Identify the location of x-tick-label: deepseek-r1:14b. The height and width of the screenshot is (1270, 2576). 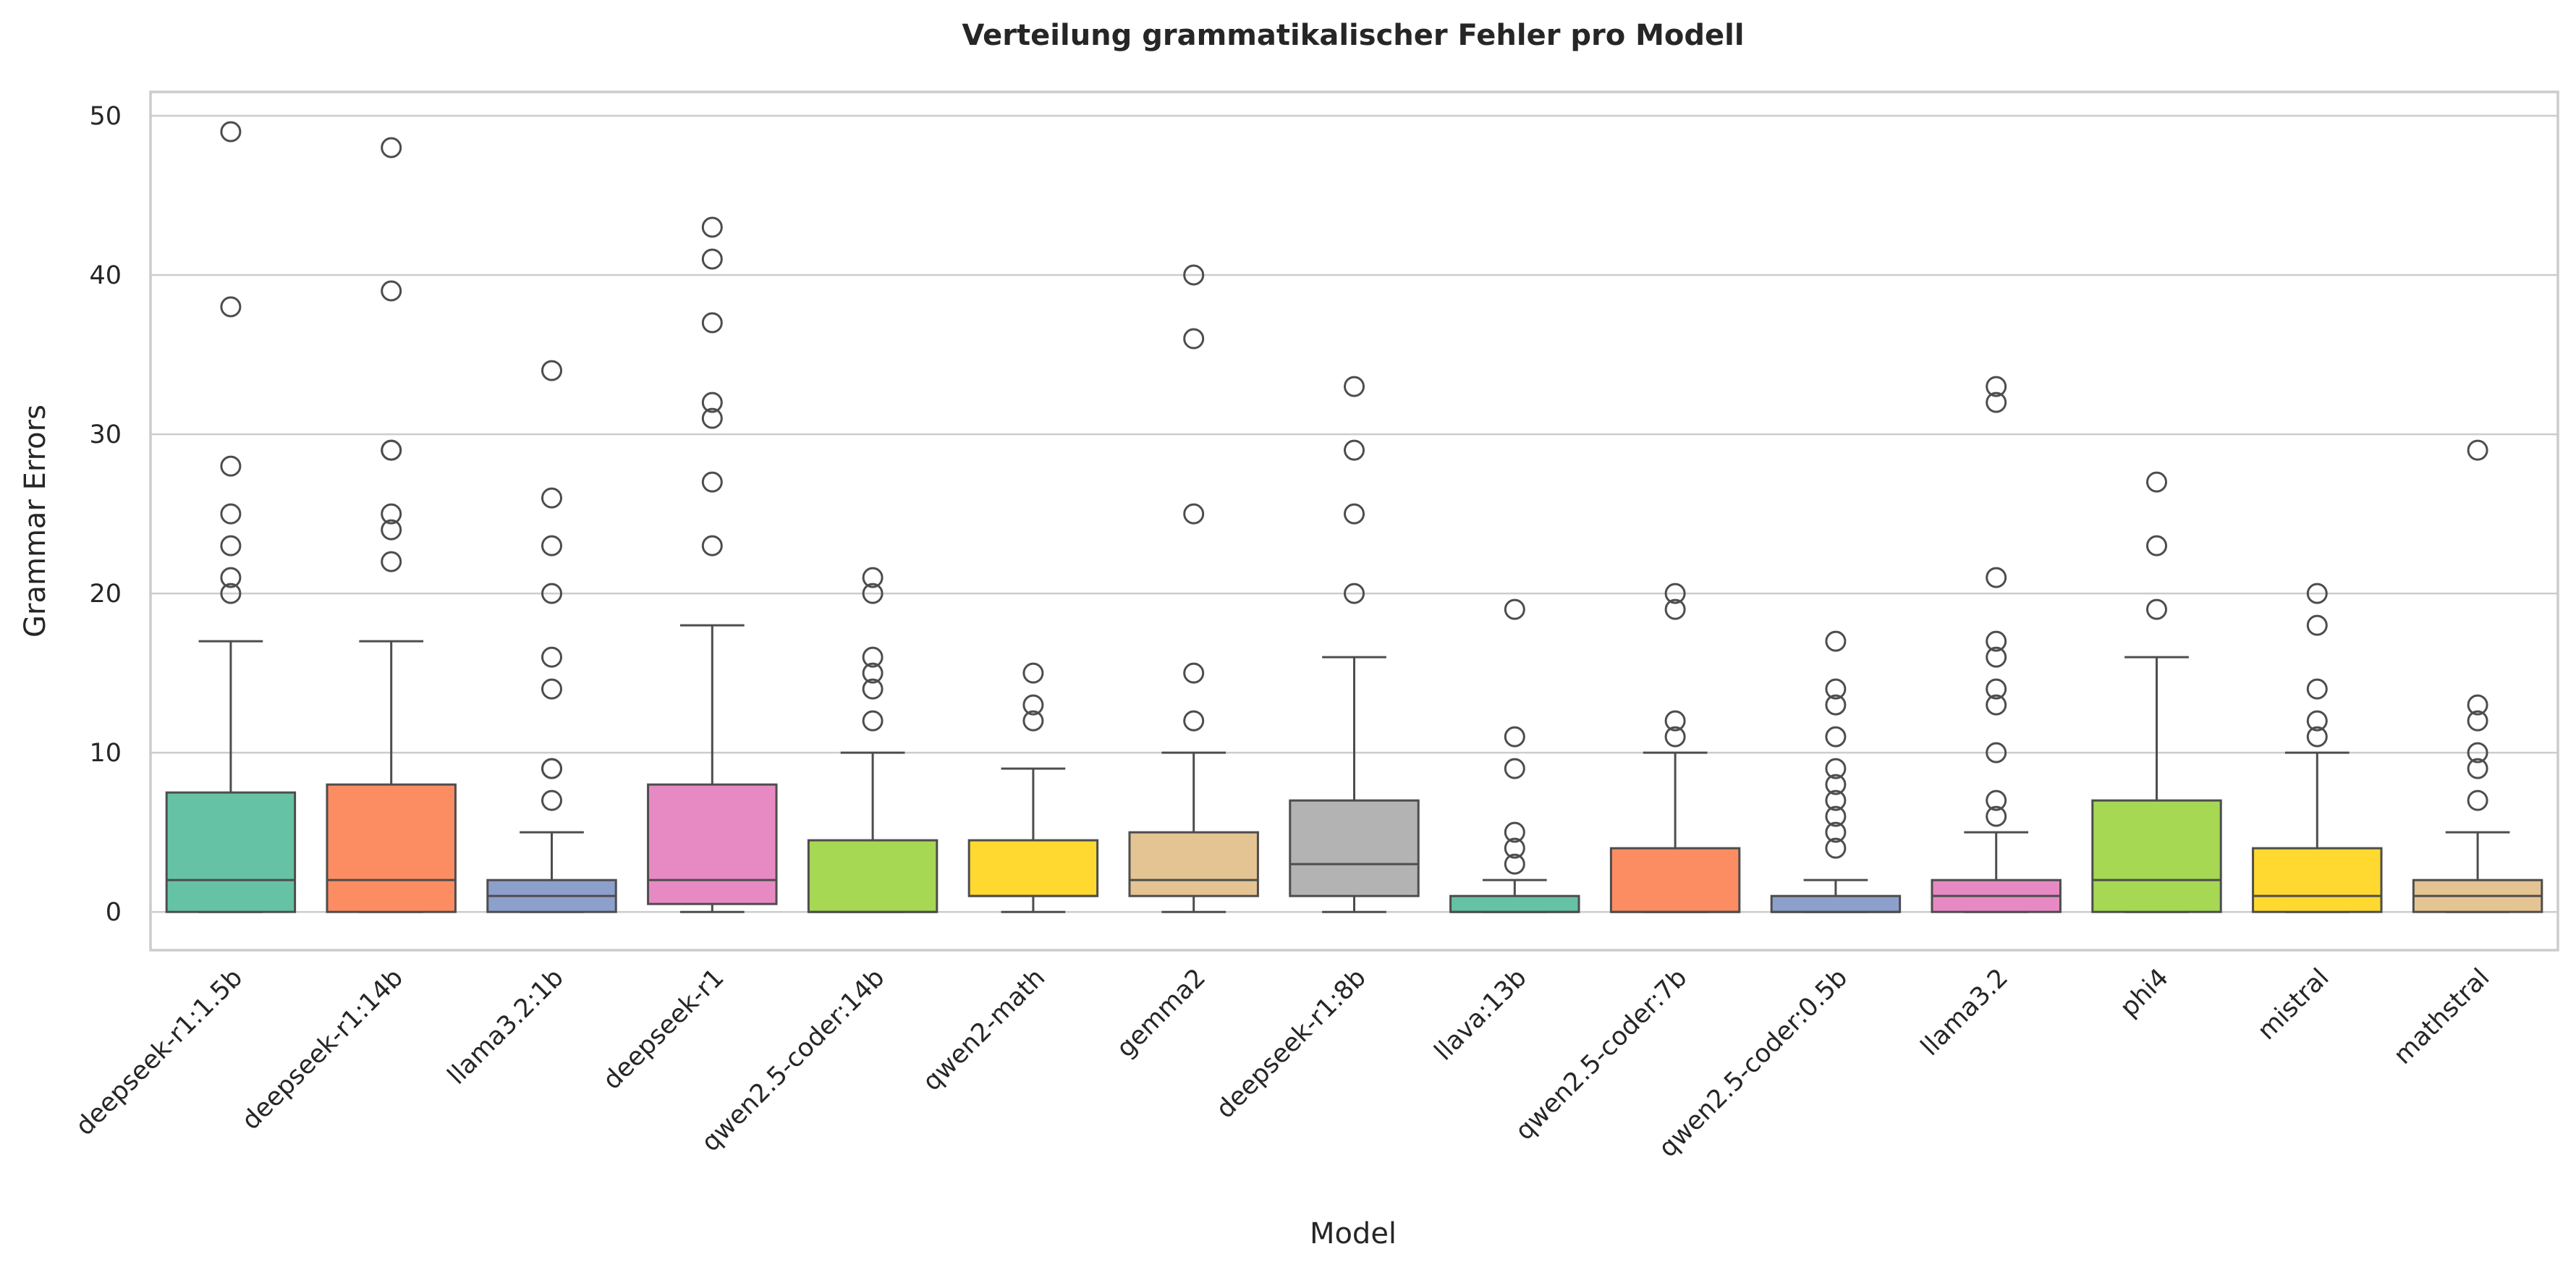
(323, 1049).